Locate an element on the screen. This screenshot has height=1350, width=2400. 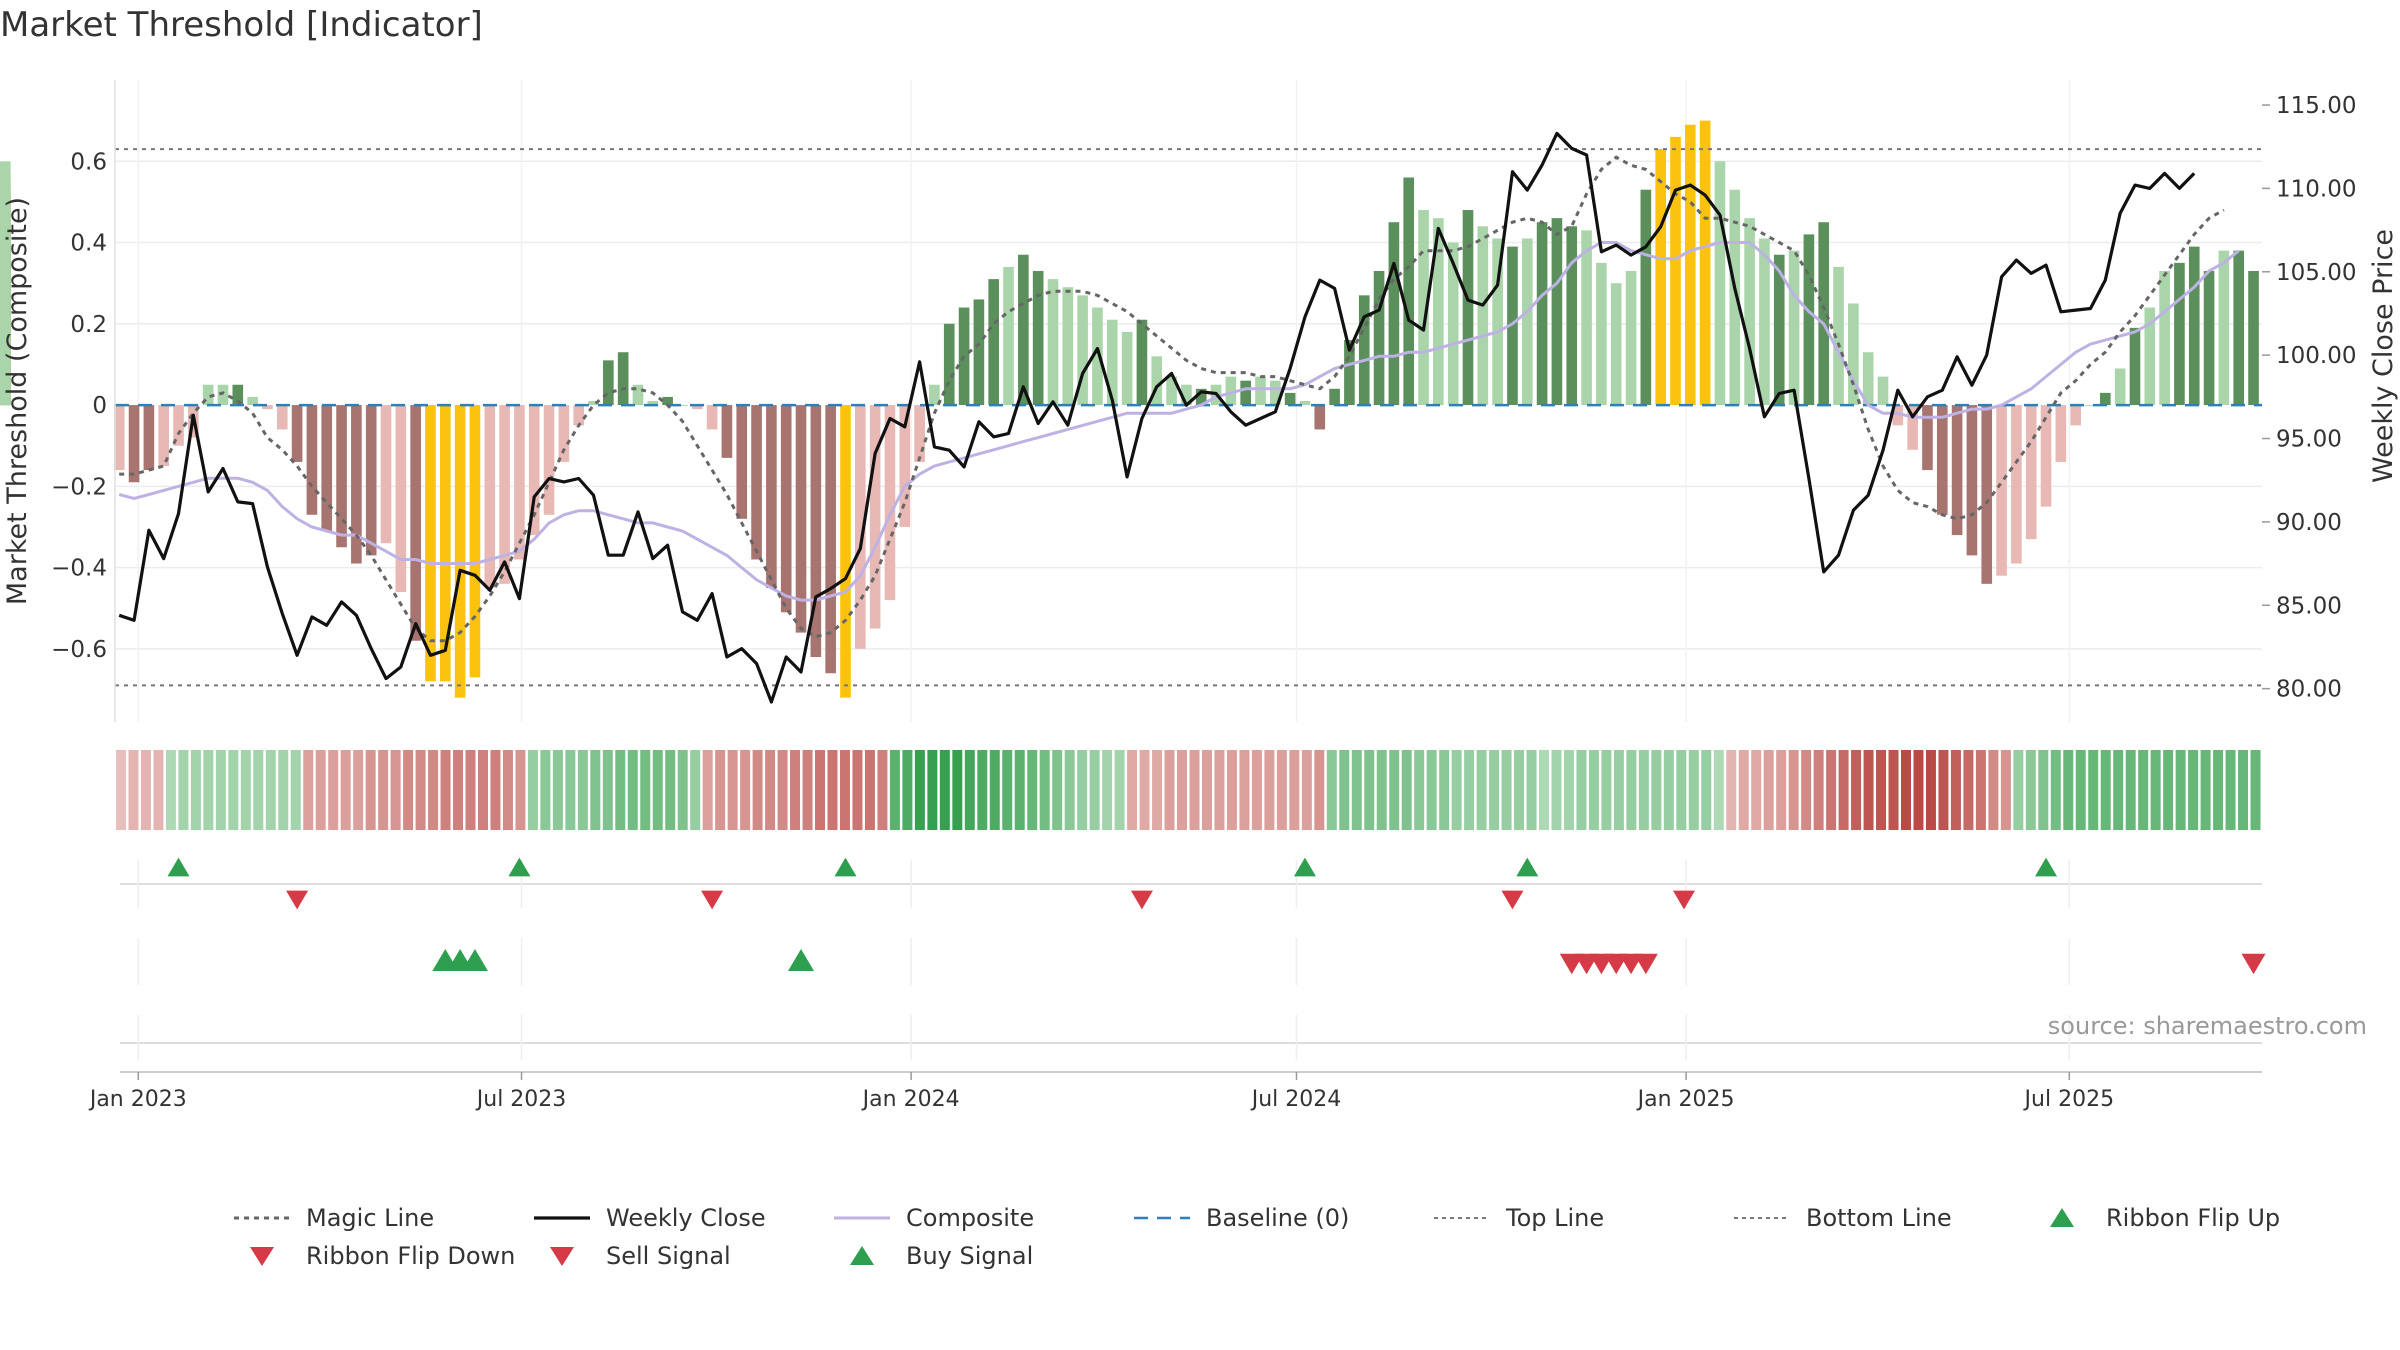
x-tick-label: Jul 2023 is located at coordinates (521, 1099).